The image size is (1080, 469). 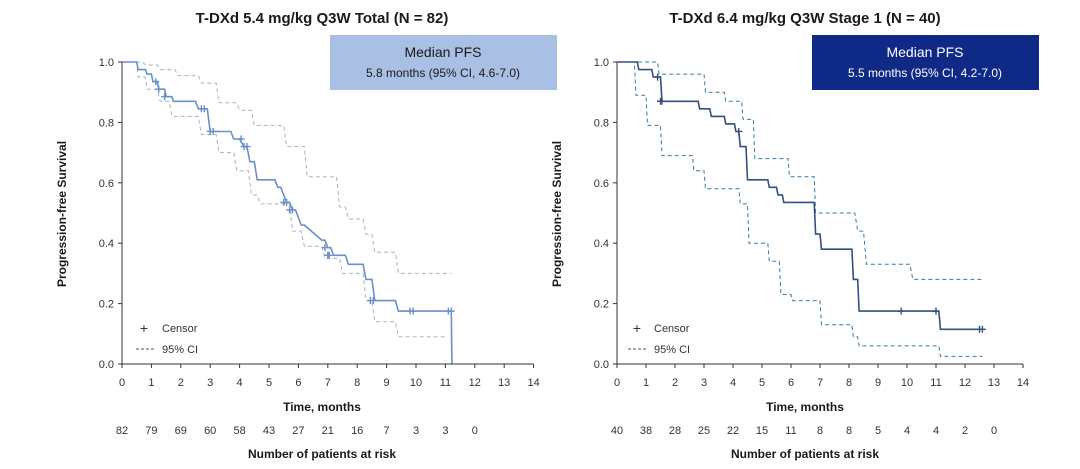 I want to click on panel-1-x-ticks: 0 1 2 3 4 5 6 7 8 9 10 11 12 13 14, so click(x=329, y=376).